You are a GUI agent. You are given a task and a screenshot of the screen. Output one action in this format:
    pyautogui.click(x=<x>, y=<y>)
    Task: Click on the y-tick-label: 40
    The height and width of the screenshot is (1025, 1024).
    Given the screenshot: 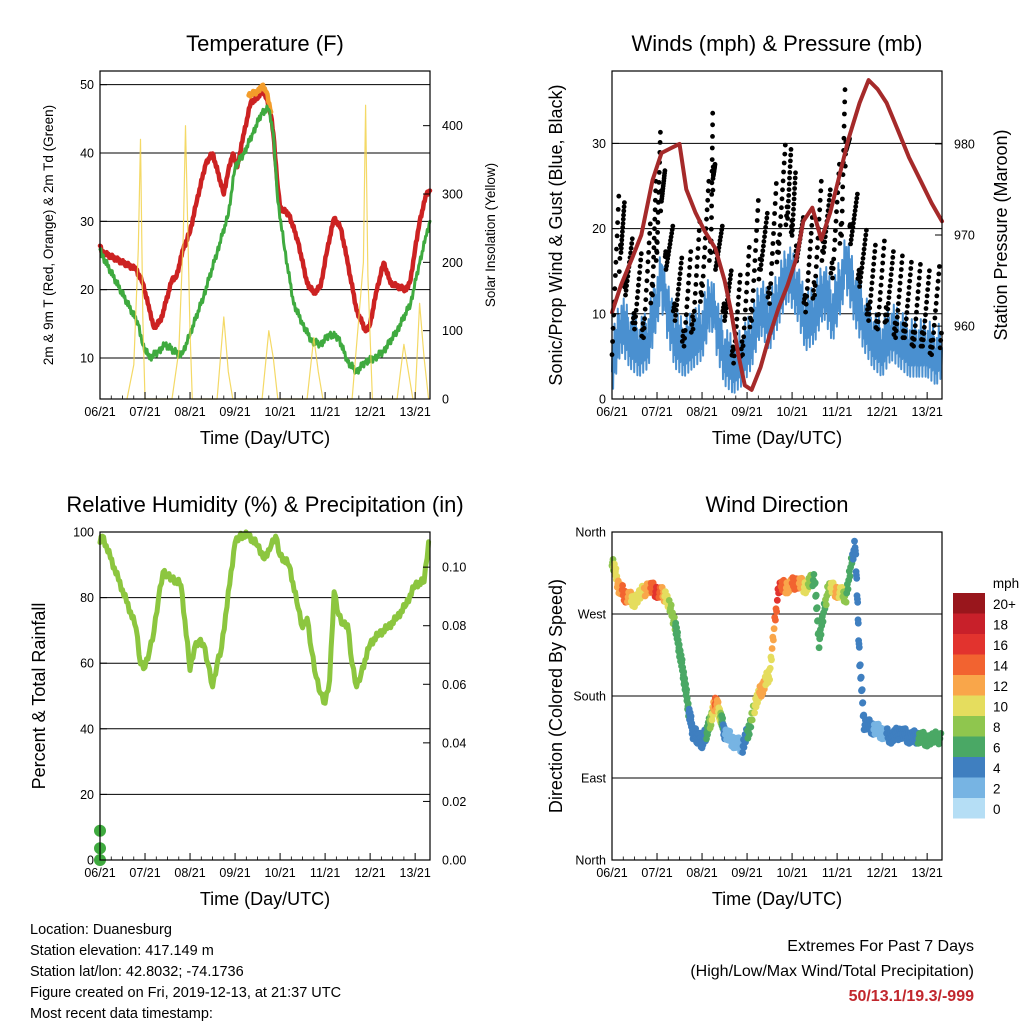 What is the action you would take?
    pyautogui.click(x=87, y=154)
    